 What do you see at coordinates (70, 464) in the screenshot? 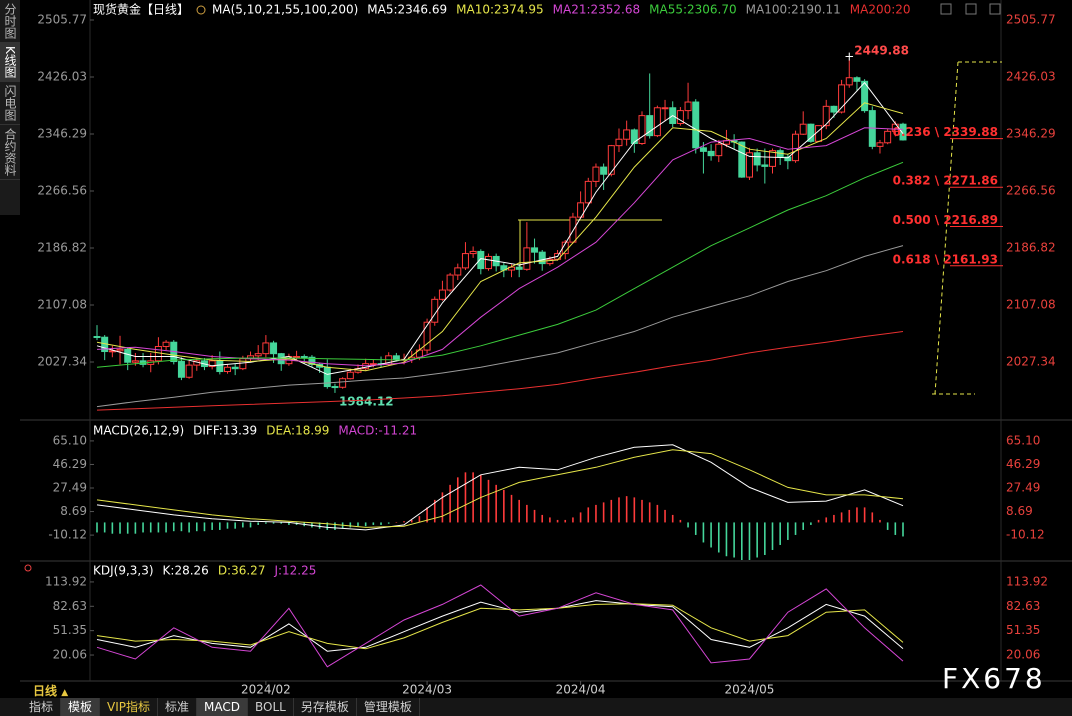
I see `y-tick-label: 46.29` at bounding box center [70, 464].